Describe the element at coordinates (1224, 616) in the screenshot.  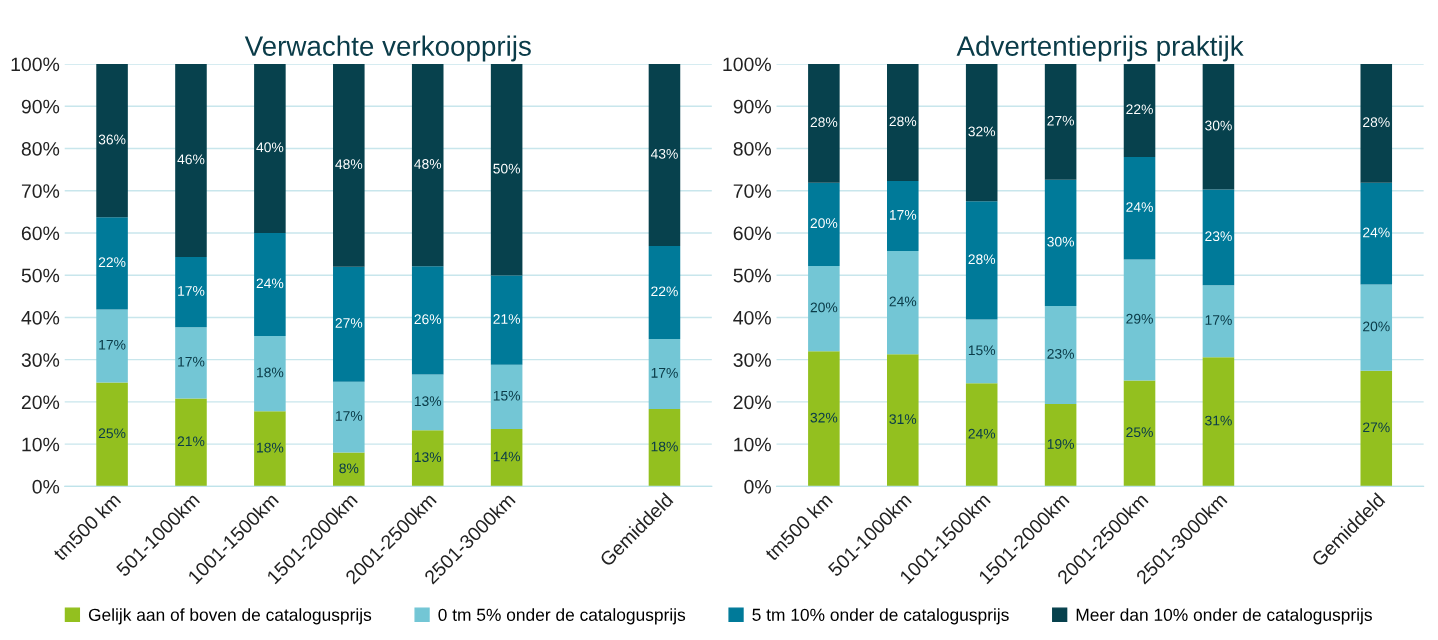
I see `legend-label: Meer dan 10% onder de catalogusprijs` at that location.